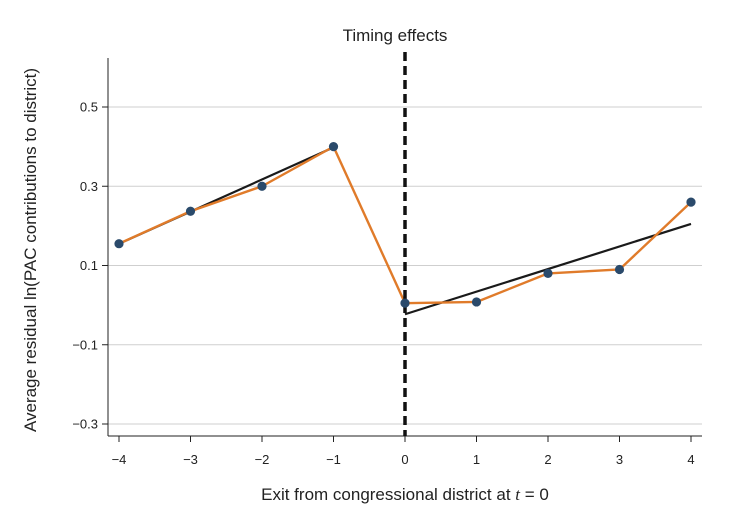  I want to click on x-tick-label-2: −2, so click(262, 459).